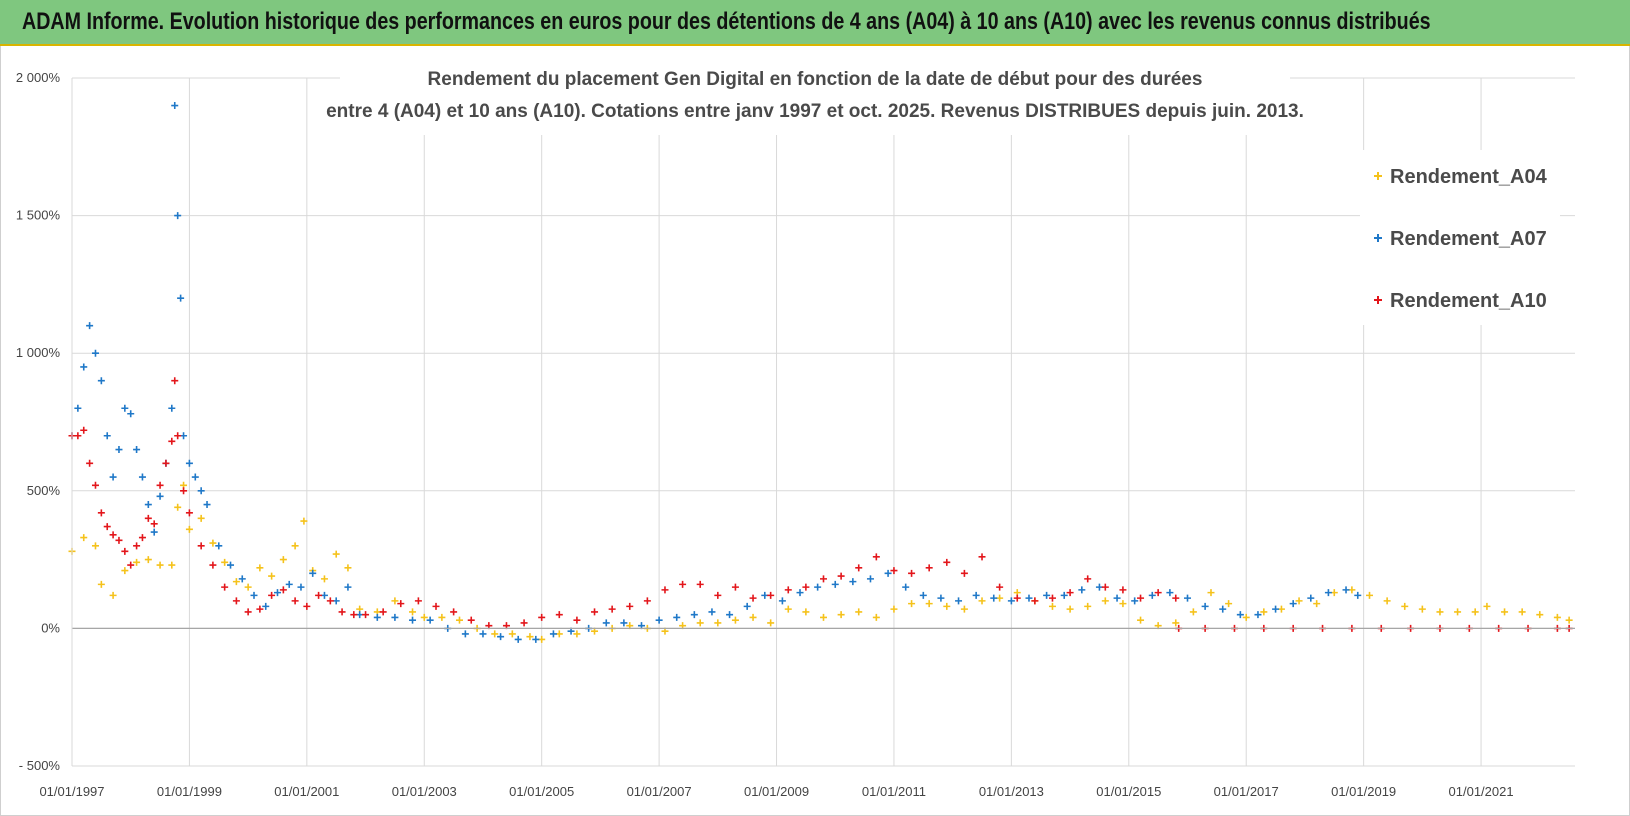 This screenshot has height=816, width=1630. Describe the element at coordinates (1468, 301) in the screenshot. I see `legend-label: Rendement_A10` at that location.